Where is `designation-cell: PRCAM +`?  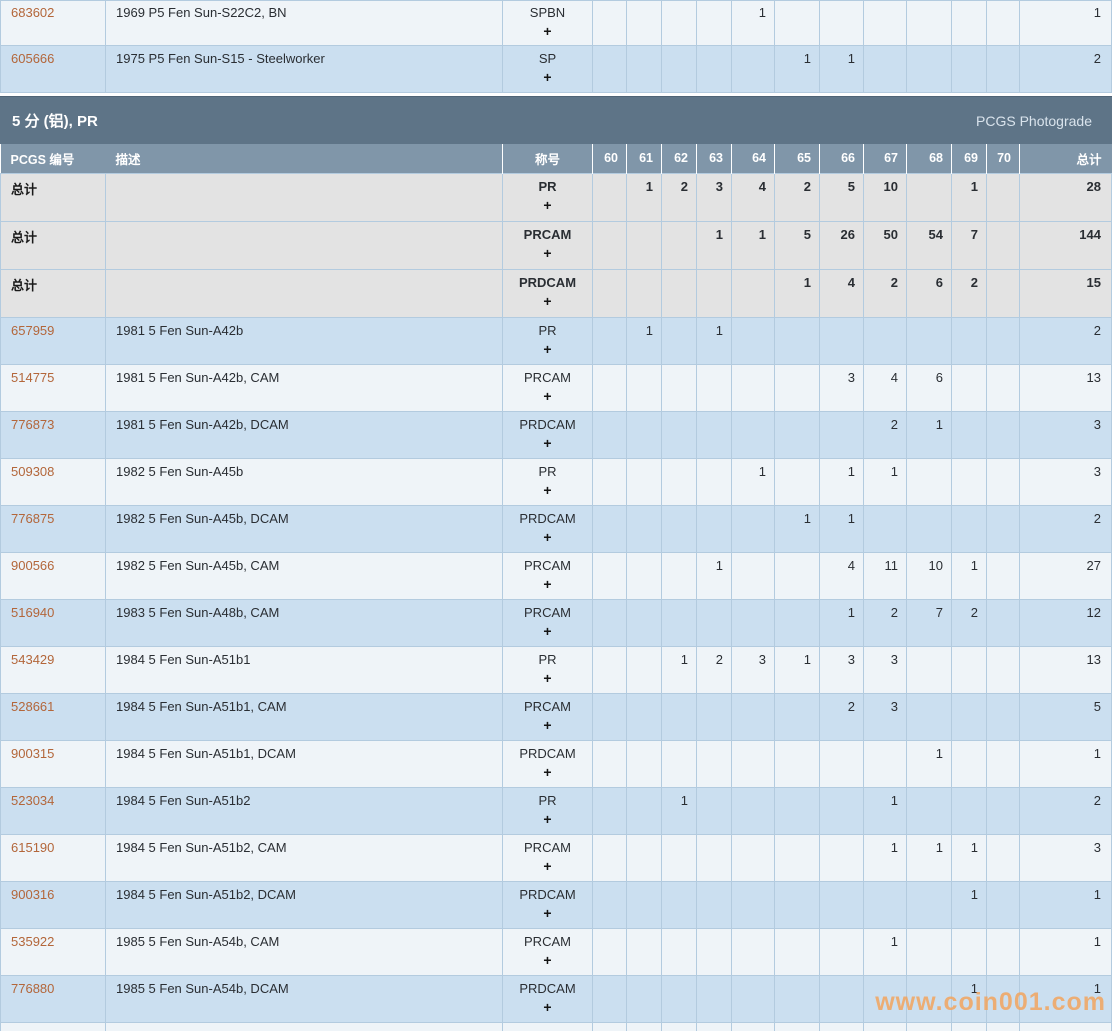
designation-cell: PRCAM + is located at coordinates (547, 245).